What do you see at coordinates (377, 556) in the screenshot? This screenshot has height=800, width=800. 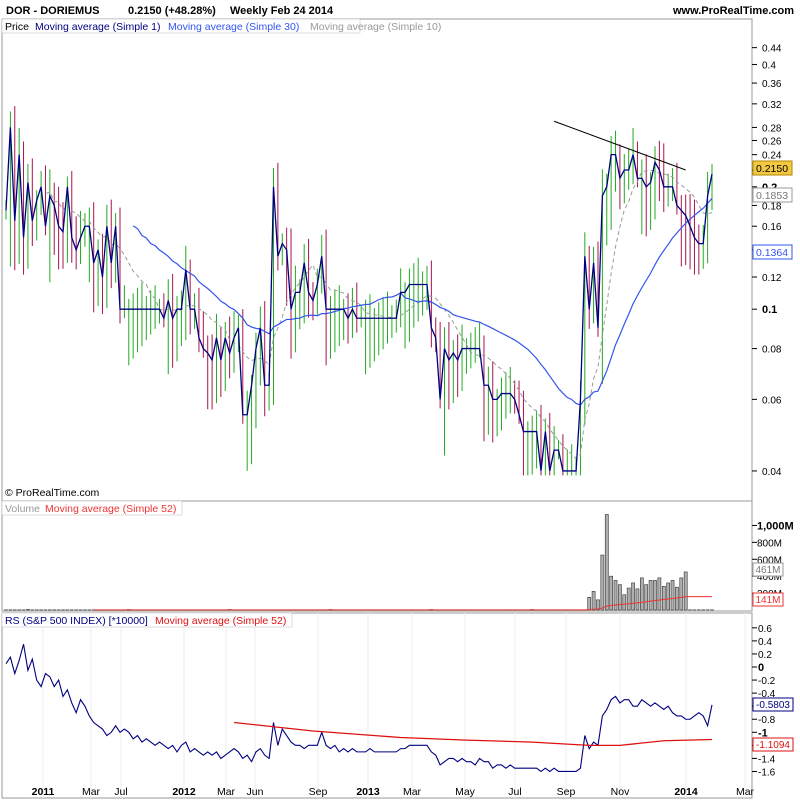 I see `volume-panel-frame` at bounding box center [377, 556].